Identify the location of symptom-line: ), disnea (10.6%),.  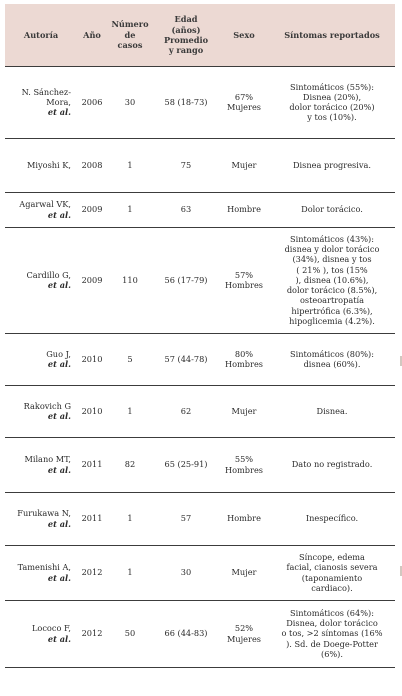
(332, 279).